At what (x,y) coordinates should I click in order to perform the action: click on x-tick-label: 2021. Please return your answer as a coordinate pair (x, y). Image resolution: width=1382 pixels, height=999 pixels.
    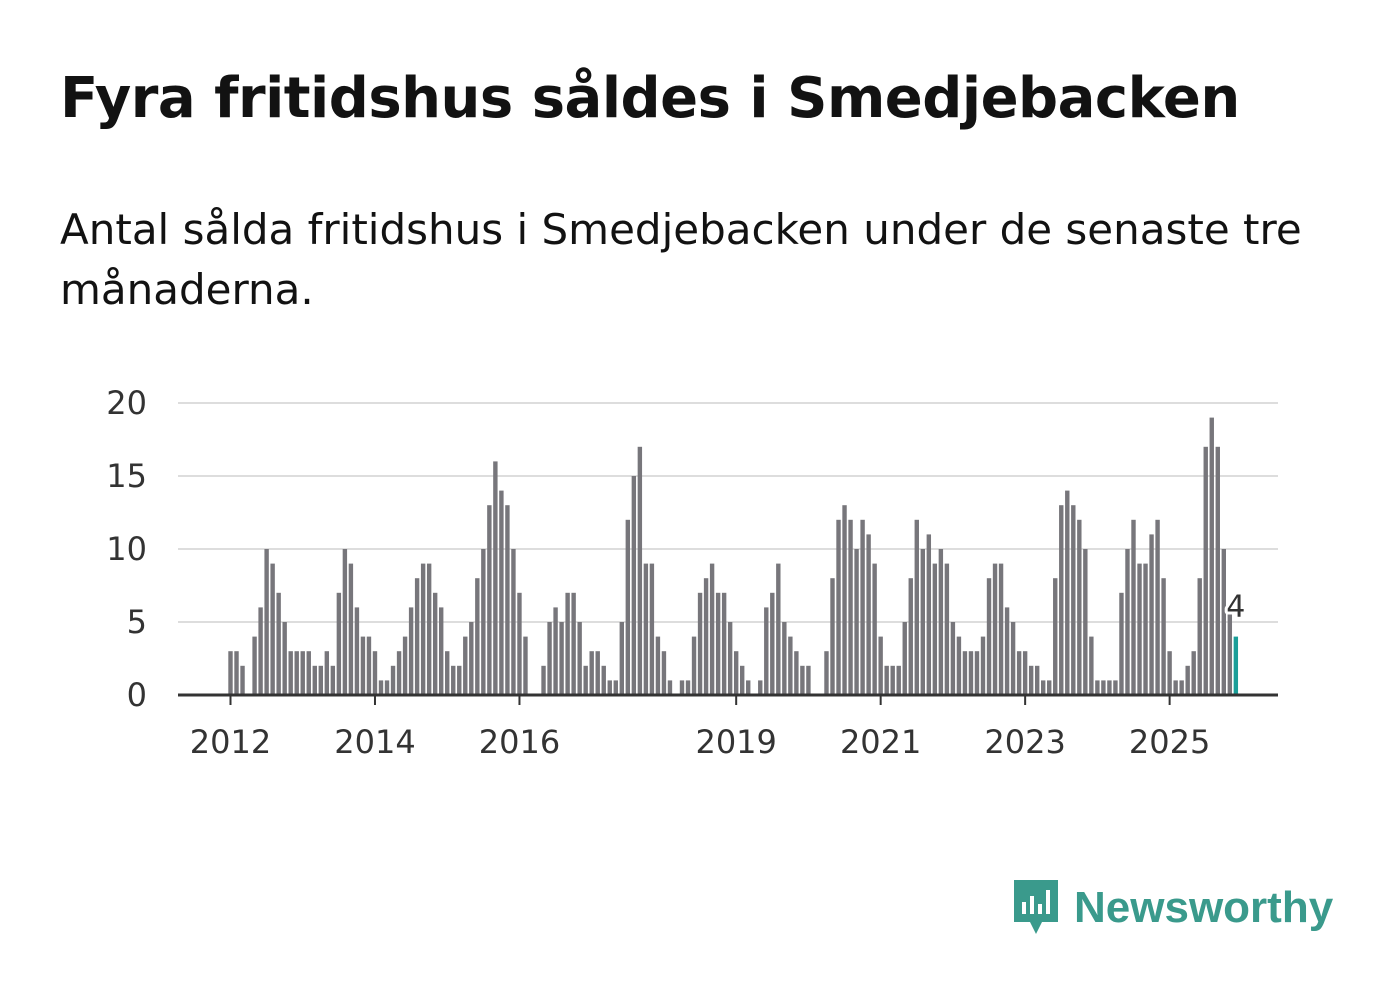
    Looking at the image, I should click on (880, 742).